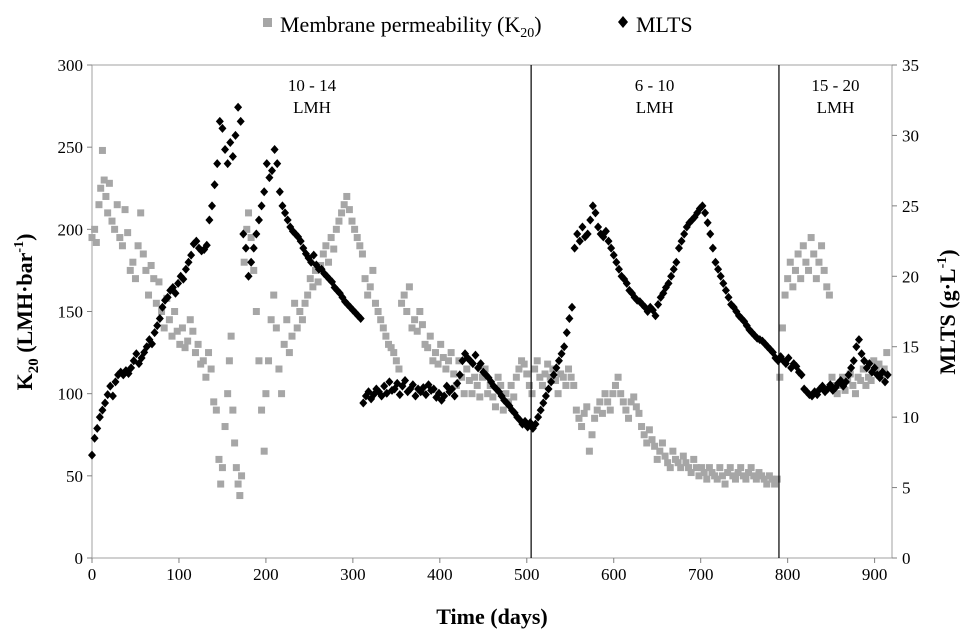  What do you see at coordinates (701, 574) in the screenshot?
I see `x-tick-label: 700` at bounding box center [701, 574].